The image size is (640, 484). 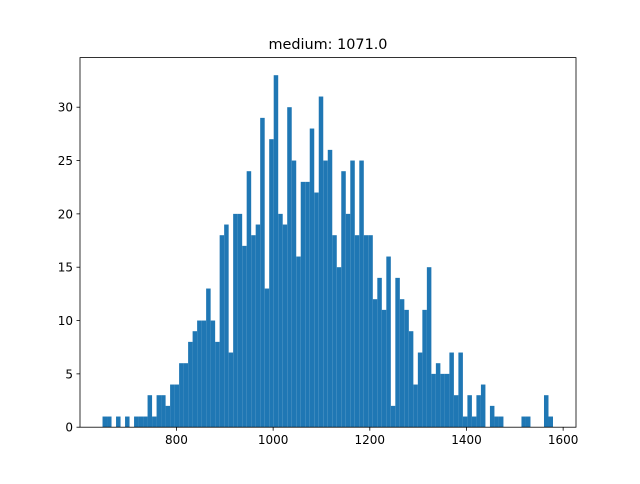 I want to click on x-tick-label: 800, so click(x=176, y=440).